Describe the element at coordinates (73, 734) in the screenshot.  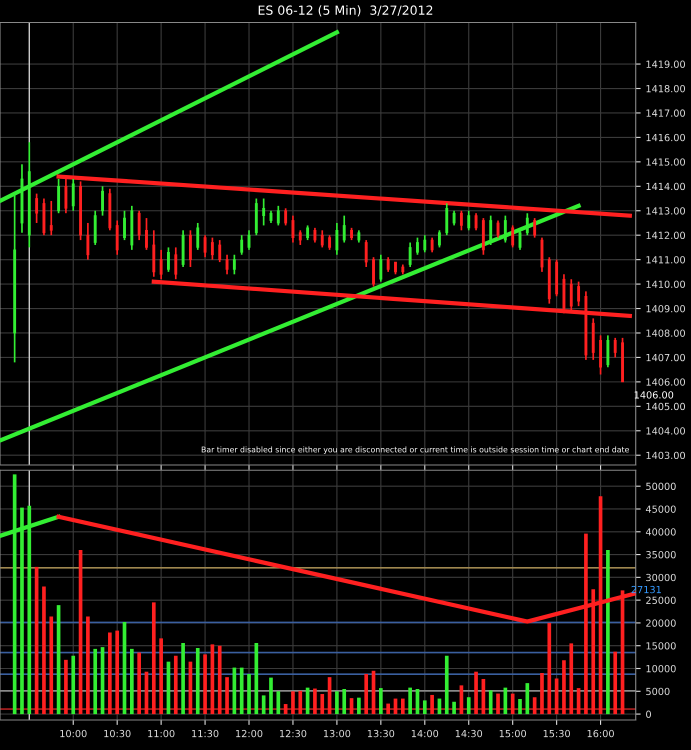
I see `x-tick-label: 10:00` at that location.